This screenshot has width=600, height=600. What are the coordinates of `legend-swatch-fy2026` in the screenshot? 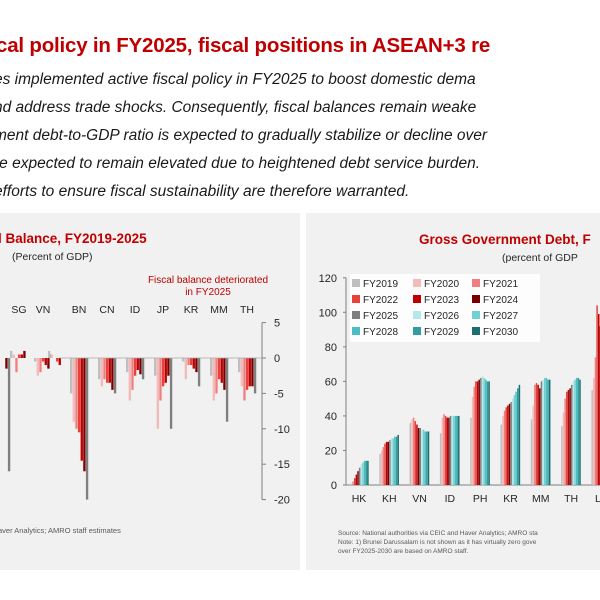 It's located at (417, 315).